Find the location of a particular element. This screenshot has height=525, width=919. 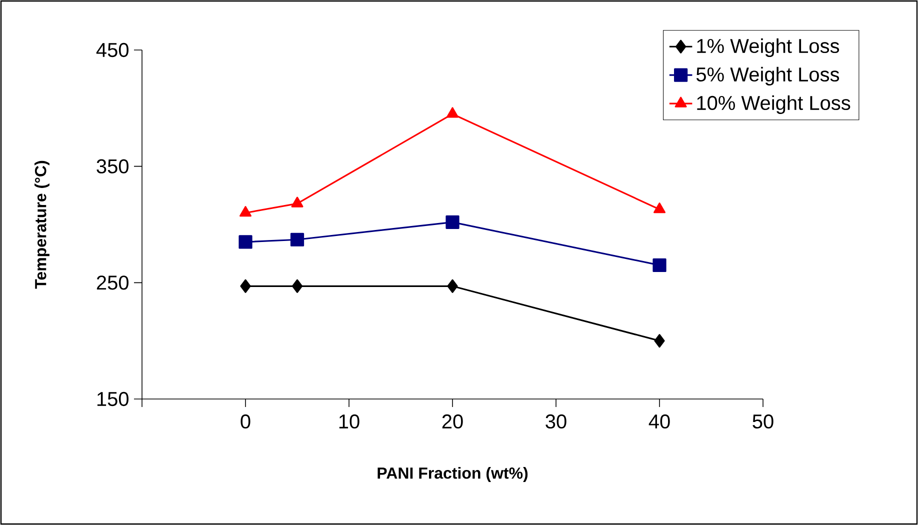

x-tick-label: 40 is located at coordinates (659, 421).